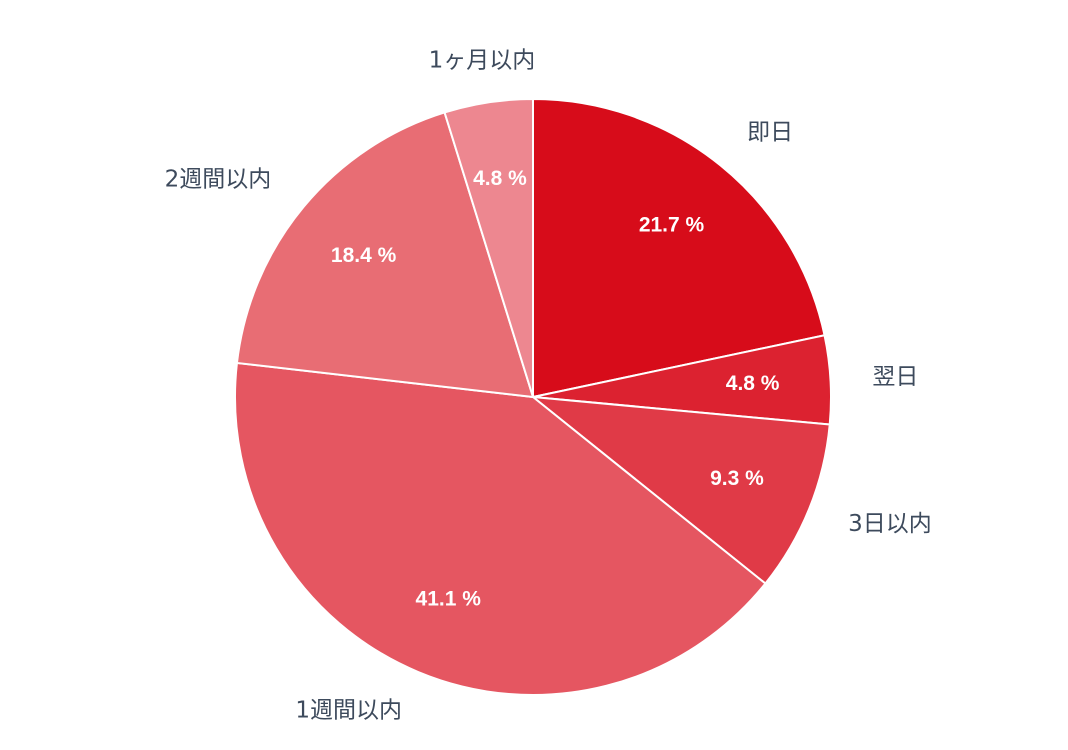 Image resolution: width=1068 pixels, height=750 pixels. Describe the element at coordinates (895, 377) in the screenshot. I see `category-label: 翌日` at that location.